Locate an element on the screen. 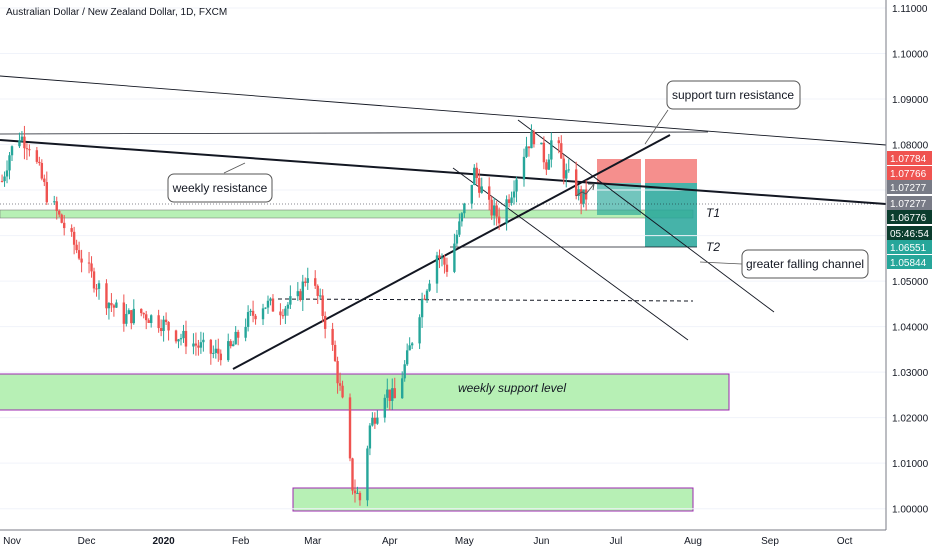 The height and width of the screenshot is (555, 932). dashed-mid-level is located at coordinates (485, 300).